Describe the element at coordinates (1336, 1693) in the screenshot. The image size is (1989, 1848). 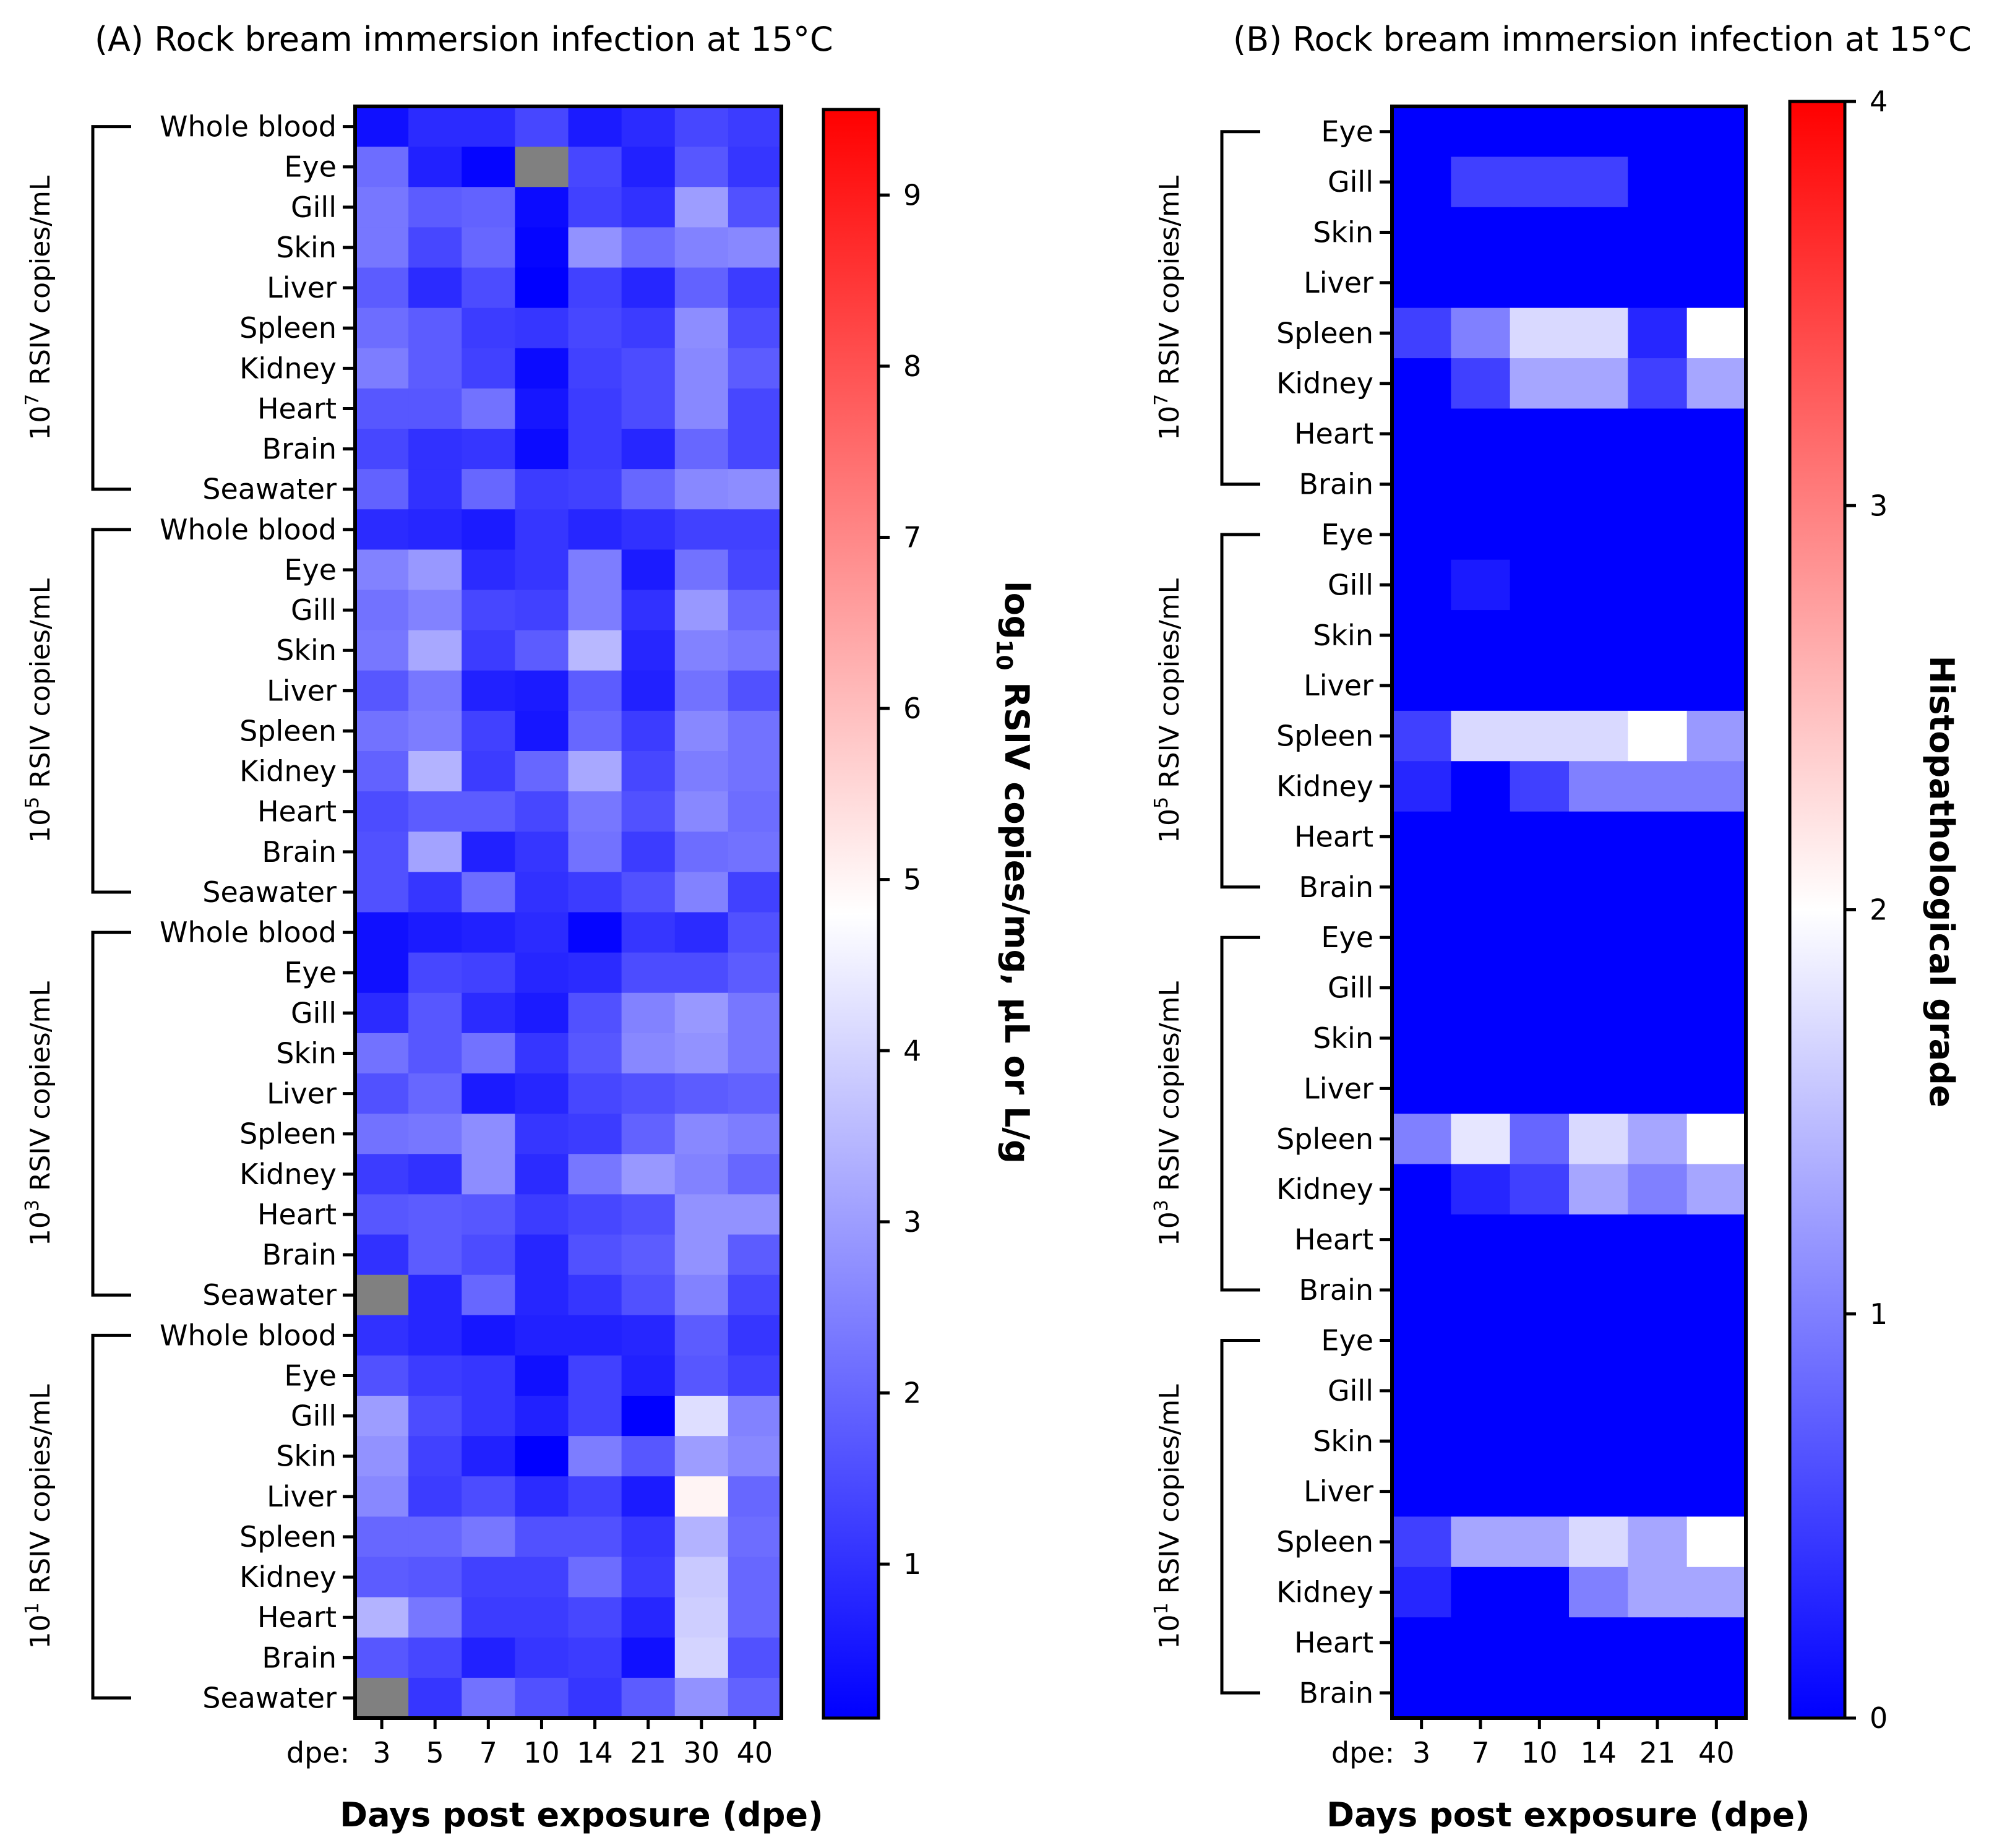
I see `row-label: Brain` at that location.